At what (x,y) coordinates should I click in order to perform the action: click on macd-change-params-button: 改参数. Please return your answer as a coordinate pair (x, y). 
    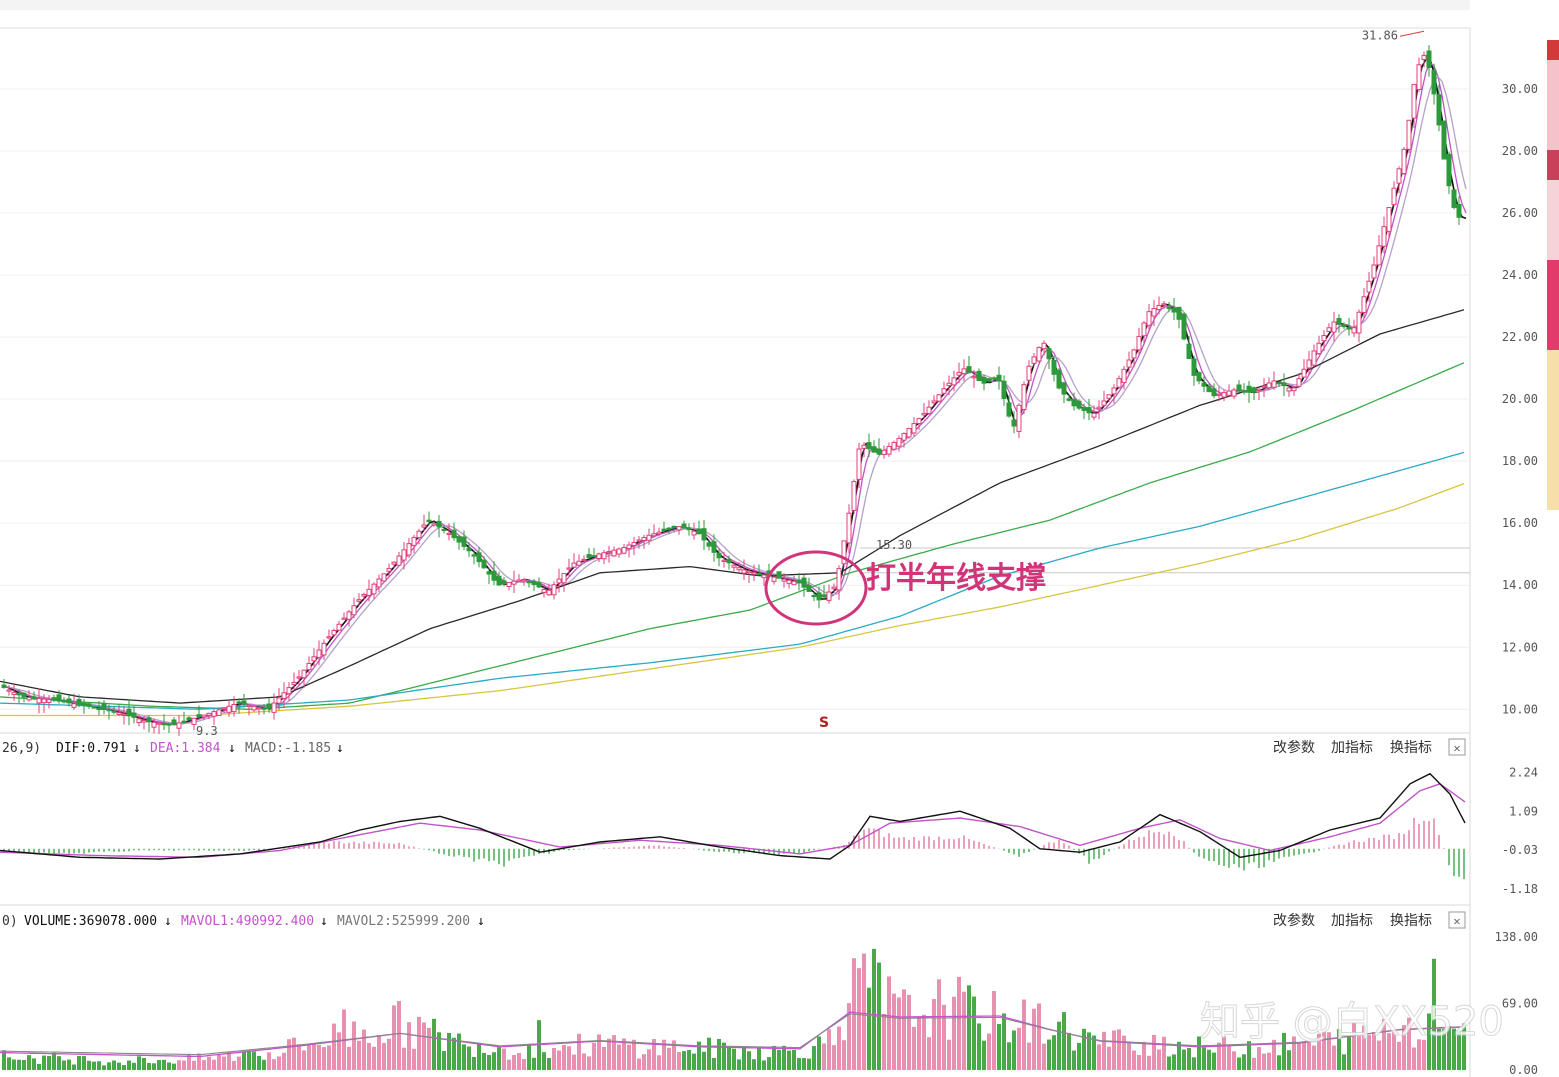
    Looking at the image, I should click on (1294, 747).